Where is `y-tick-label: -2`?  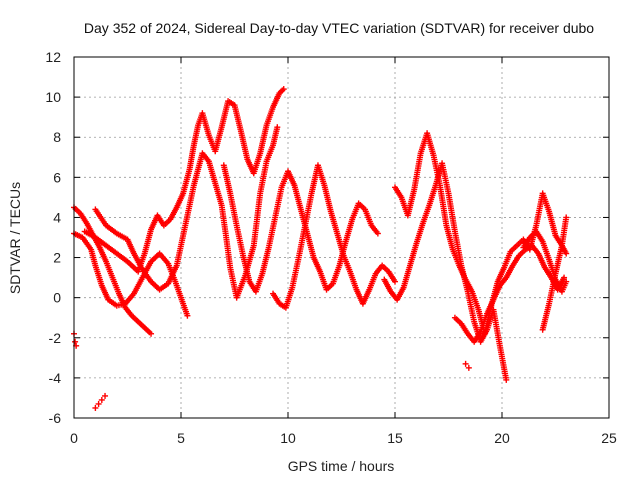
y-tick-label: -2 is located at coordinates (55, 338).